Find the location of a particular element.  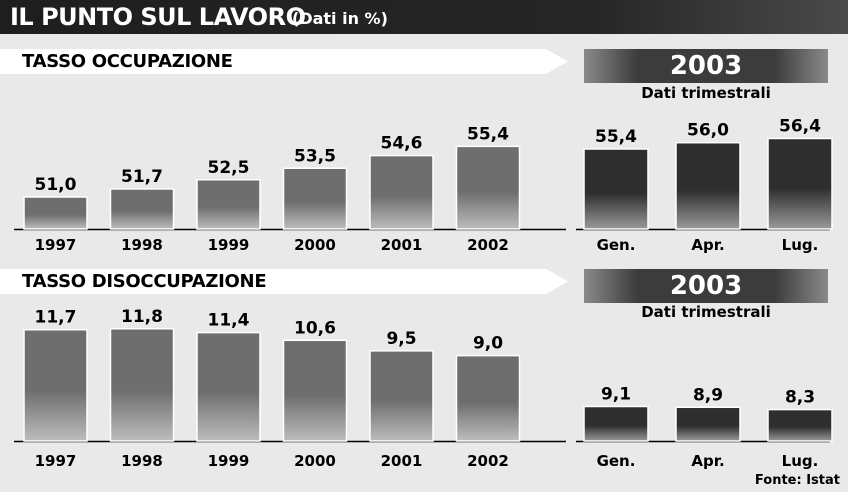

data-label: 8,3 is located at coordinates (800, 398).